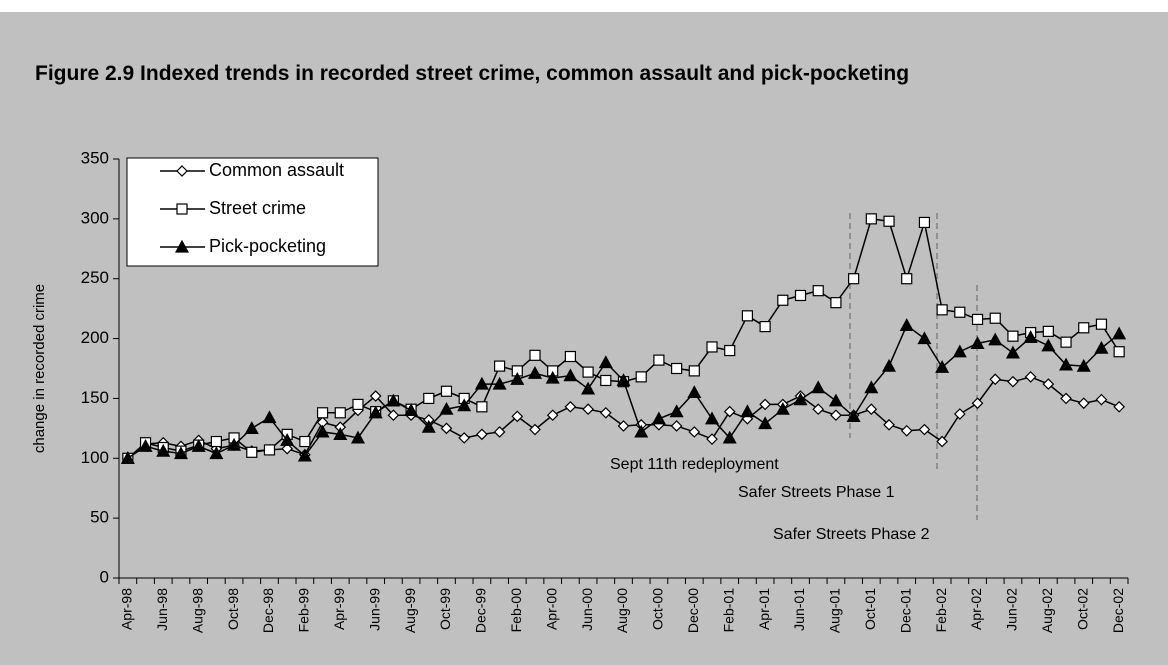 Image resolution: width=1168 pixels, height=665 pixels. Describe the element at coordinates (95, 457) in the screenshot. I see `y-tick-label: 100` at that location.